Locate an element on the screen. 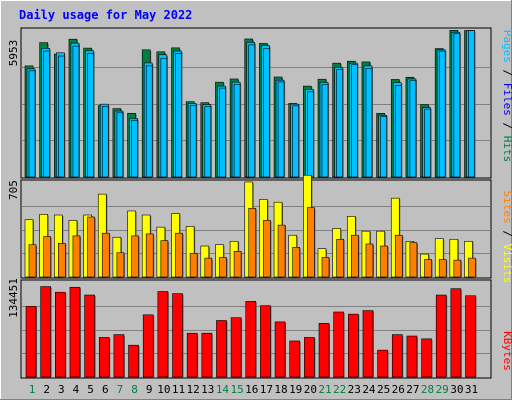  x-tick-label-day-1: 1 is located at coordinates (32, 389).